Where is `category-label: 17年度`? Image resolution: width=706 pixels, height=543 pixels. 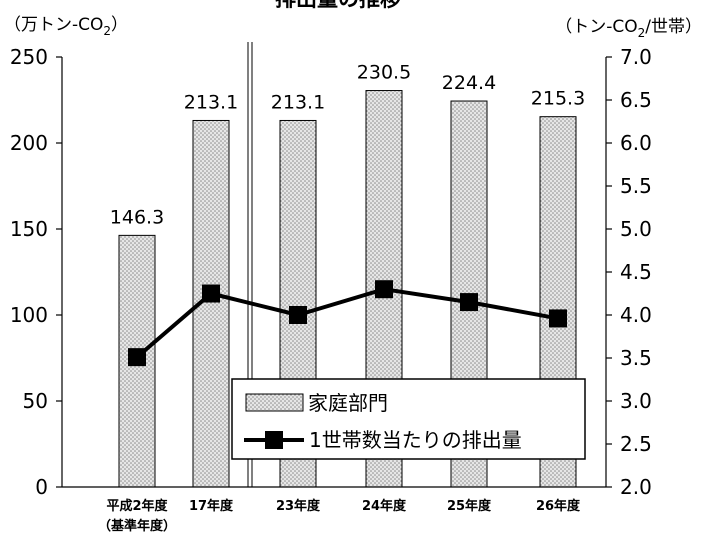
category-label: 17年度 is located at coordinates (211, 506).